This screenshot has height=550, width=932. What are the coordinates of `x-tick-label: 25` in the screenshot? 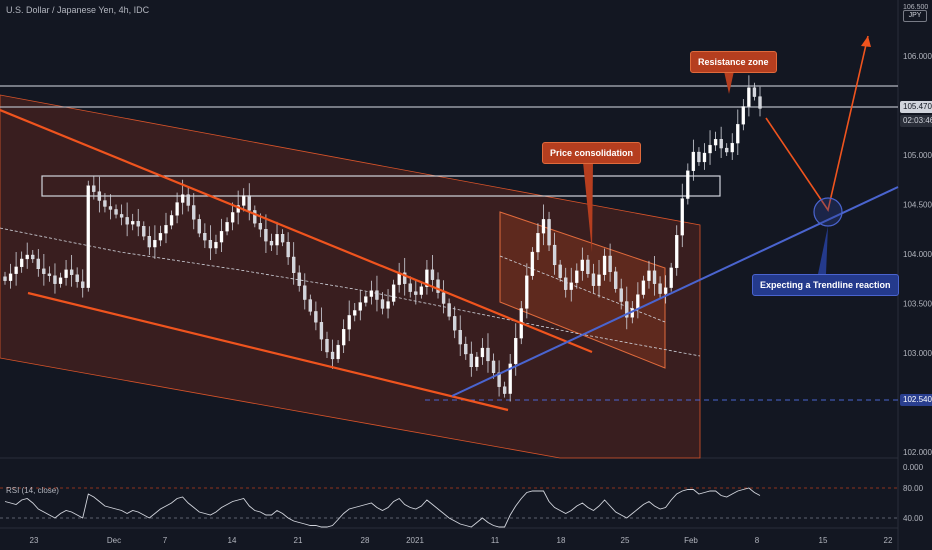 It's located at (625, 540).